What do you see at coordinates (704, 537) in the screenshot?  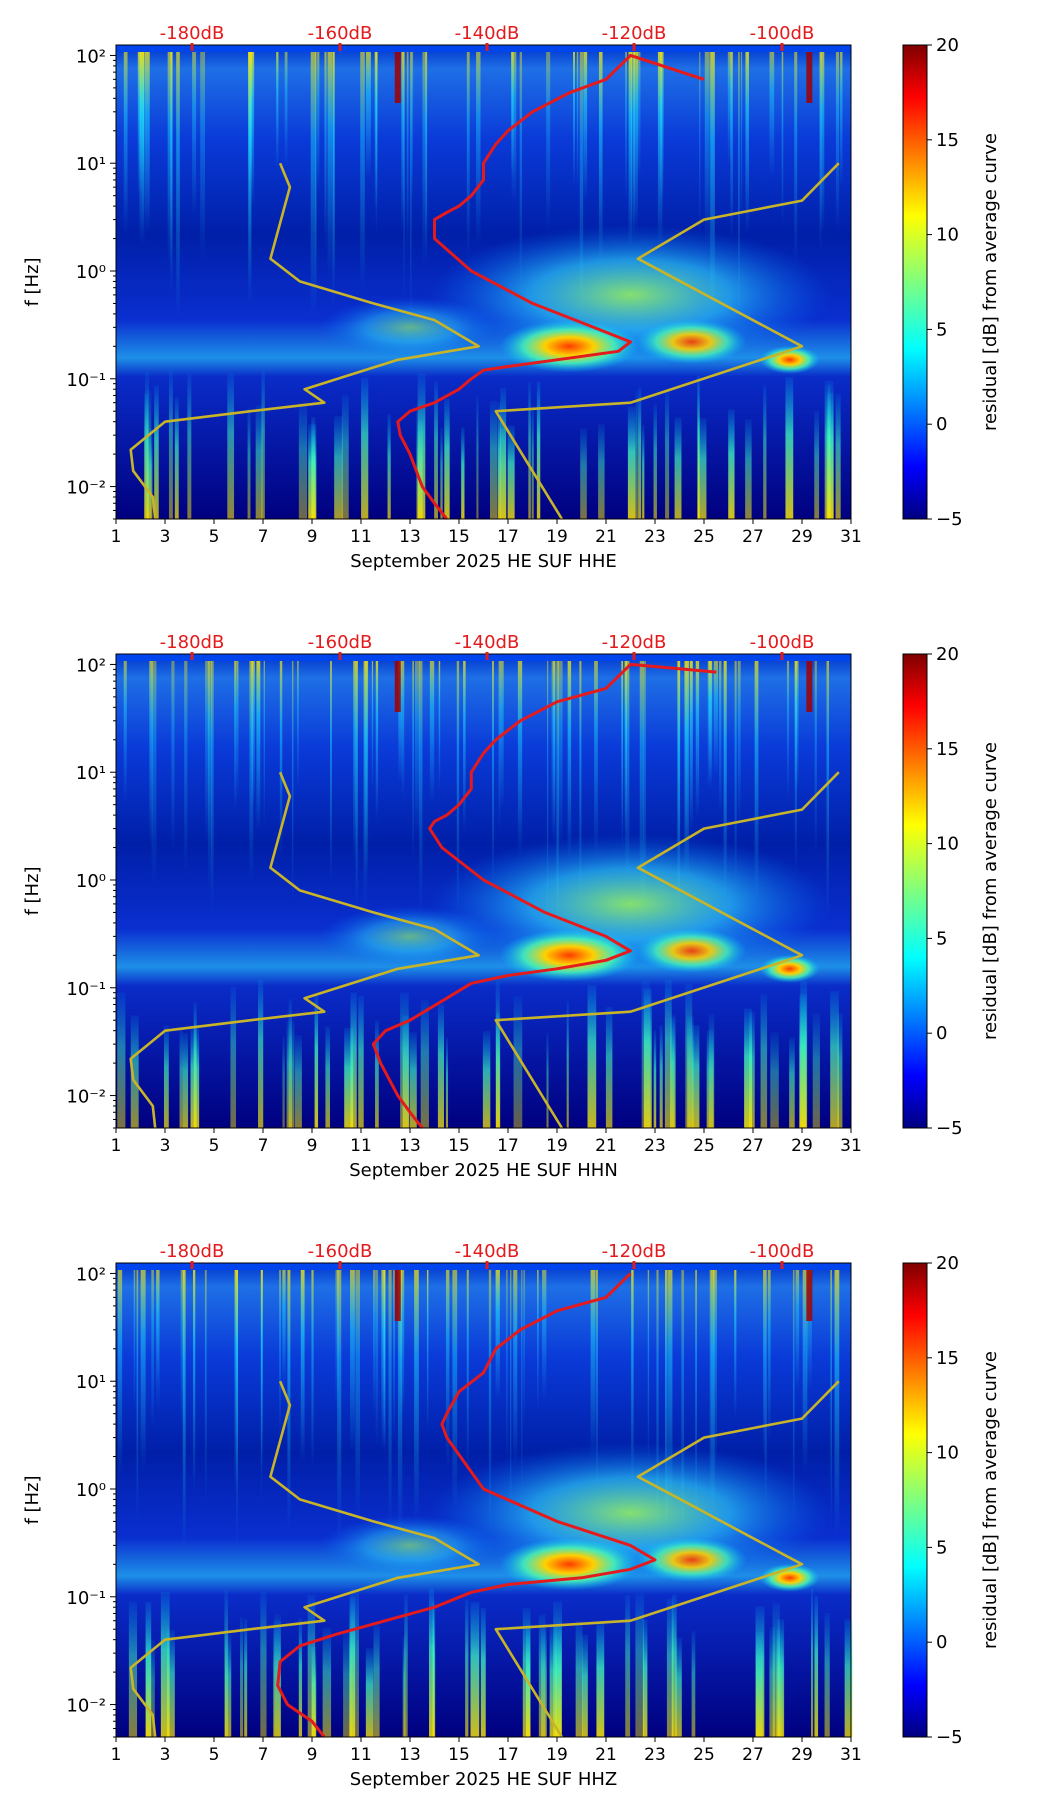 I see `x-tick-label: 25` at bounding box center [704, 537].